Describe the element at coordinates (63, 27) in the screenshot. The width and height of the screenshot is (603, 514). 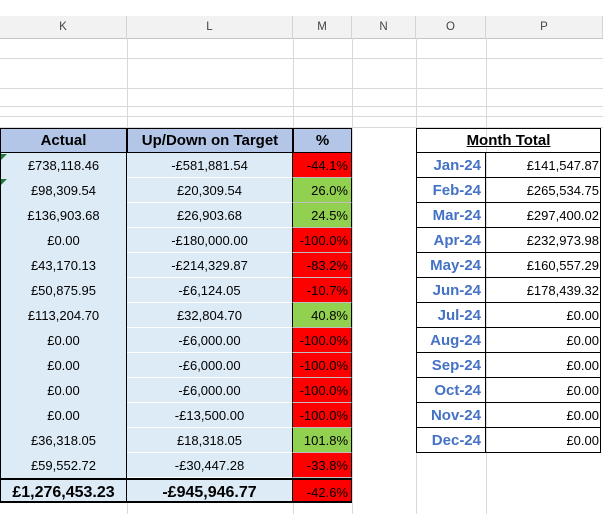
I see `column-header-k: K` at that location.